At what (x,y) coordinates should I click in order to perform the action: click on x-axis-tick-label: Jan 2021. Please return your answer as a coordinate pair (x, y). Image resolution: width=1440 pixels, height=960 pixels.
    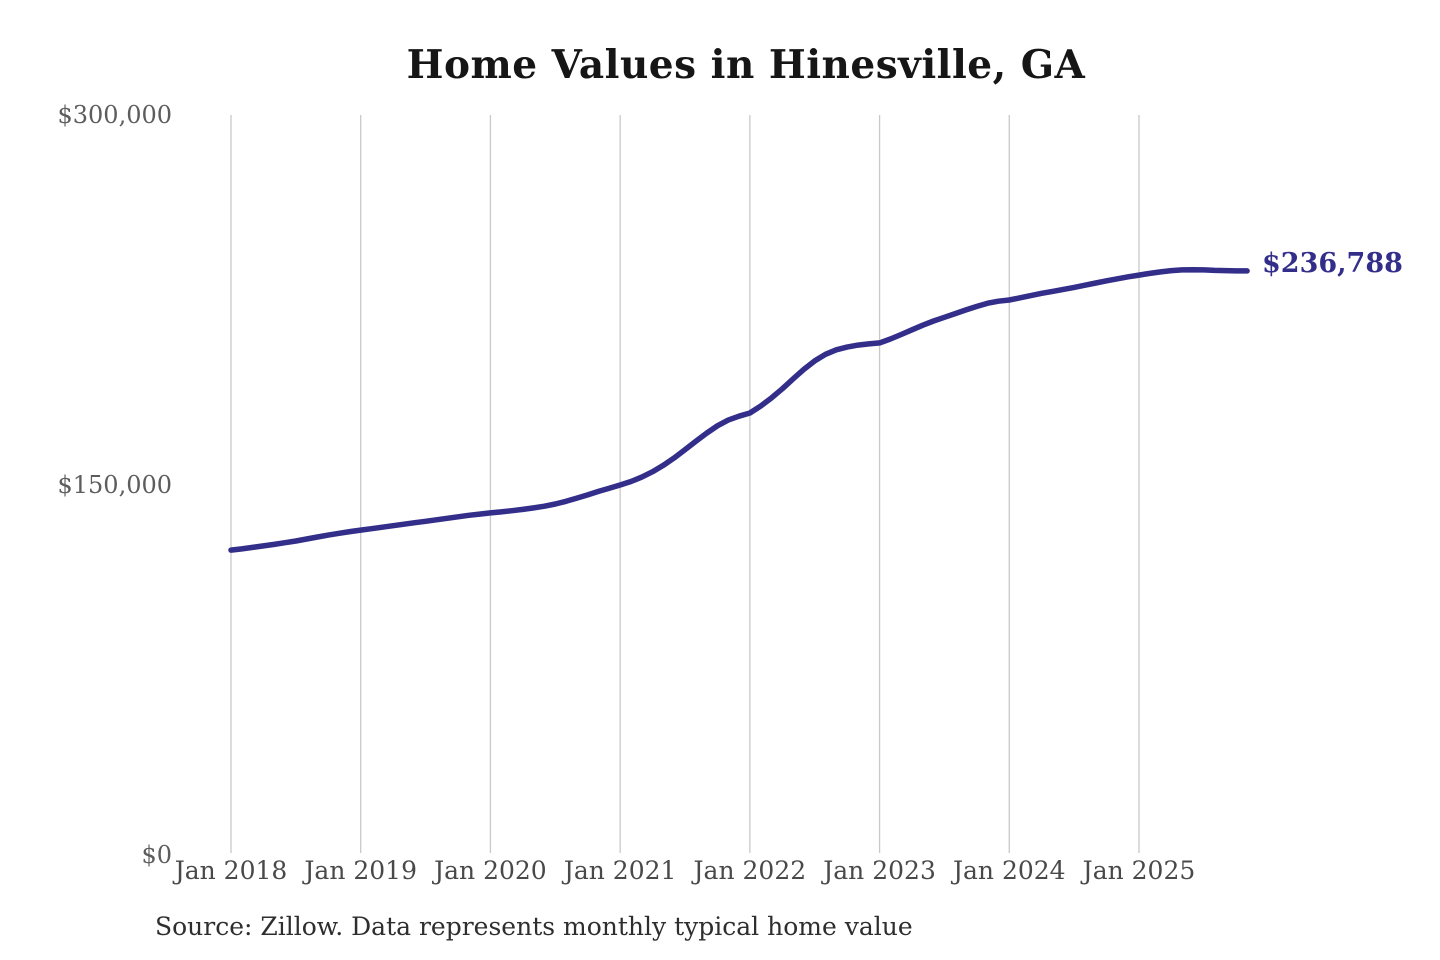
    Looking at the image, I should click on (620, 870).